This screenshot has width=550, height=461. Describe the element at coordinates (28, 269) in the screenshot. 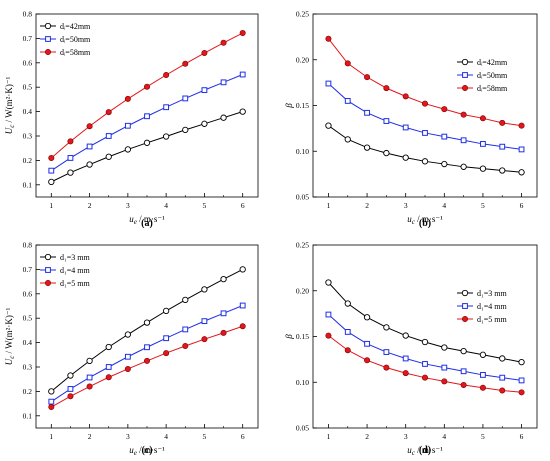

I see `y-tick-label: 0.7` at that location.